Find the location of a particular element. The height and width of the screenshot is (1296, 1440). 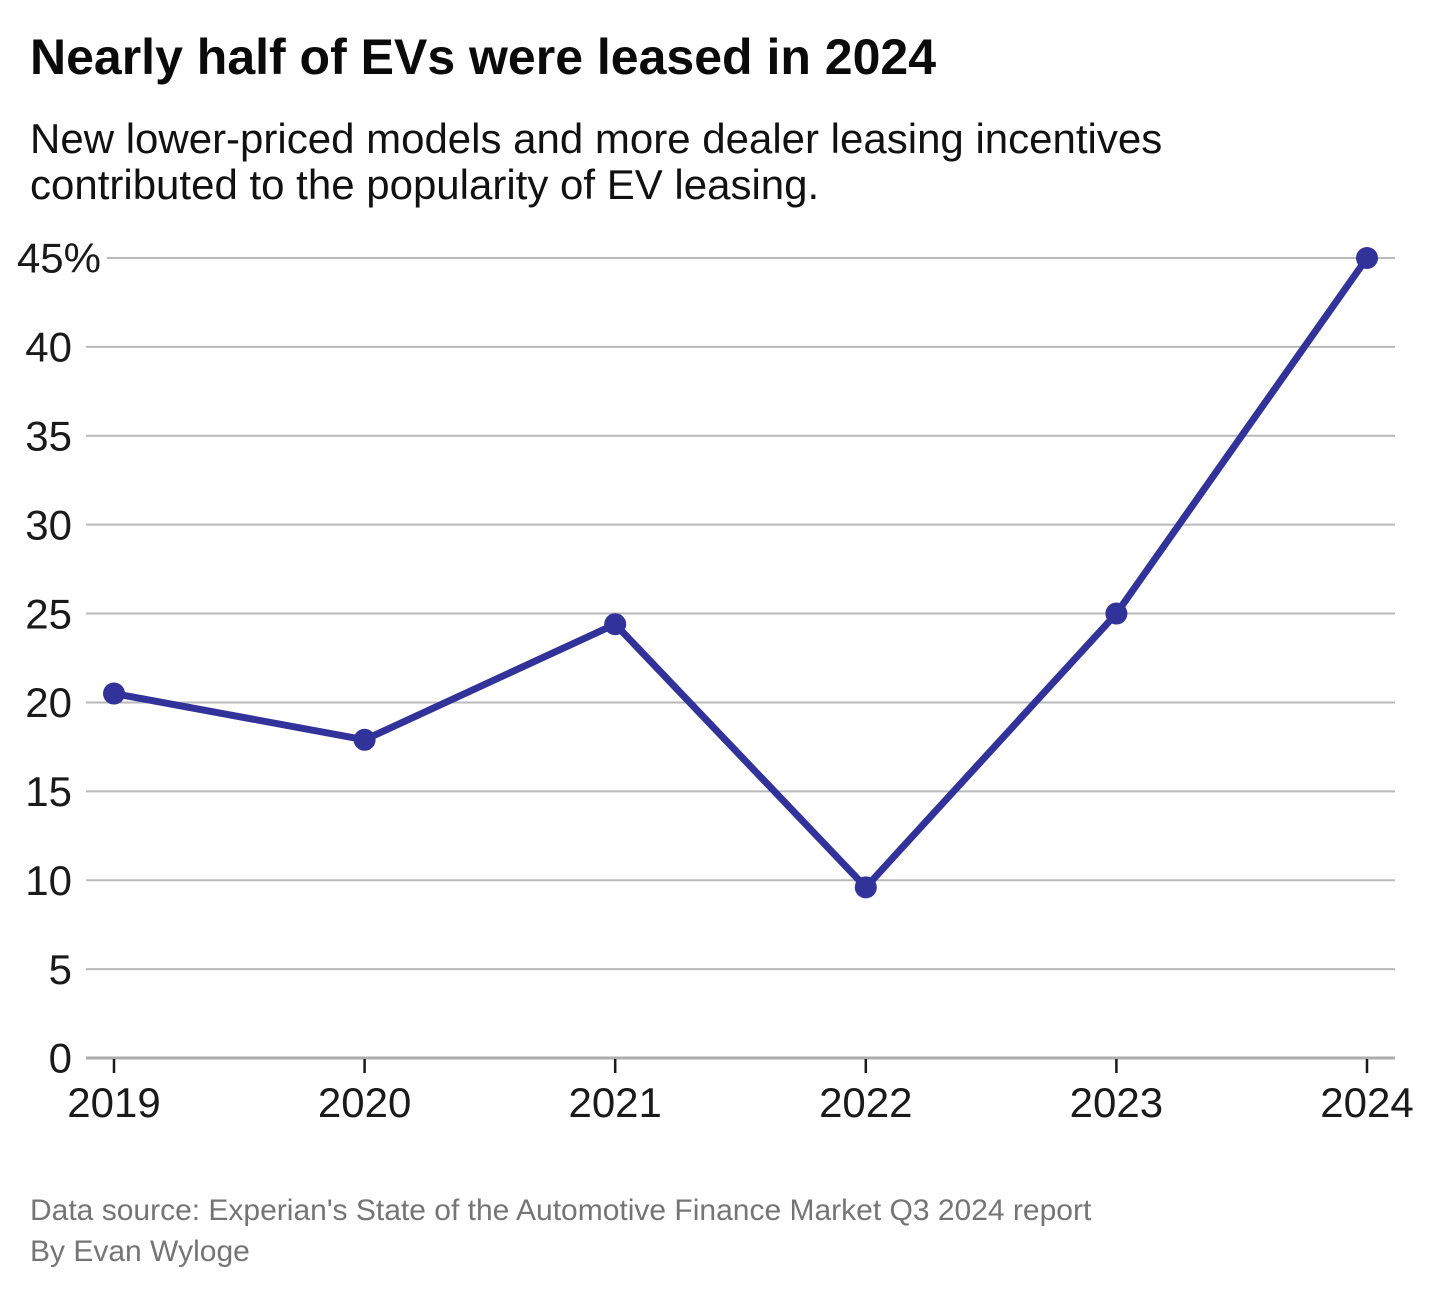

chart-title: Nearly half of EVs were leased in 2024 is located at coordinates (483, 57).